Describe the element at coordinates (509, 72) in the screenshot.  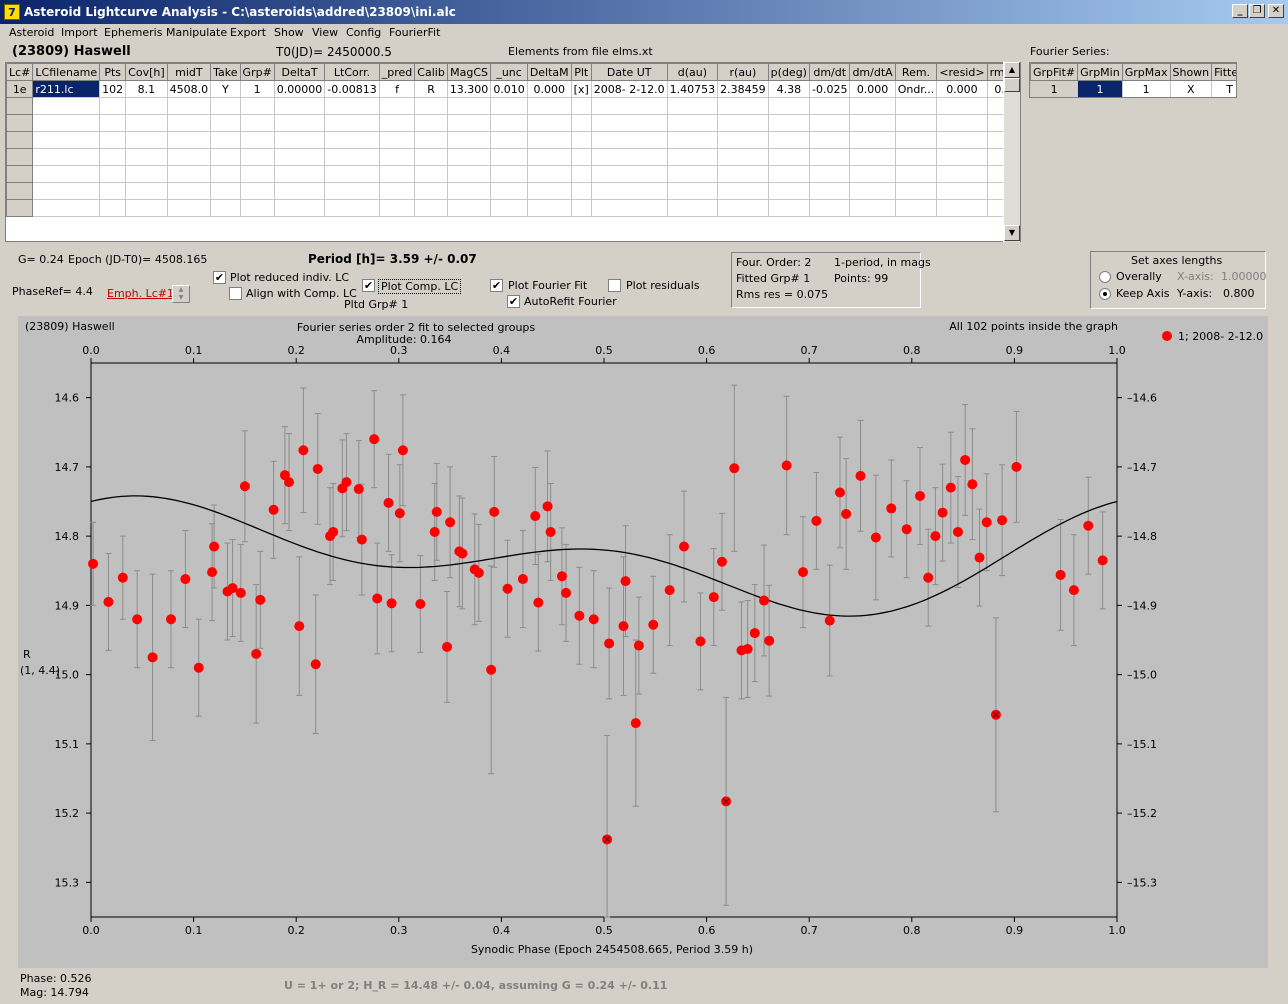
I see `col-header: _unc` at that location.